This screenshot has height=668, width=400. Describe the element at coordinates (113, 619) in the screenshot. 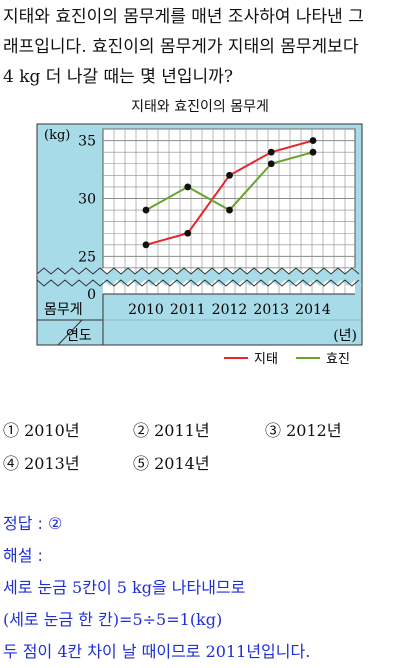

I see `explanation-line-2: (세로 눈금 한 칸)=5÷5=1(kg)` at that location.